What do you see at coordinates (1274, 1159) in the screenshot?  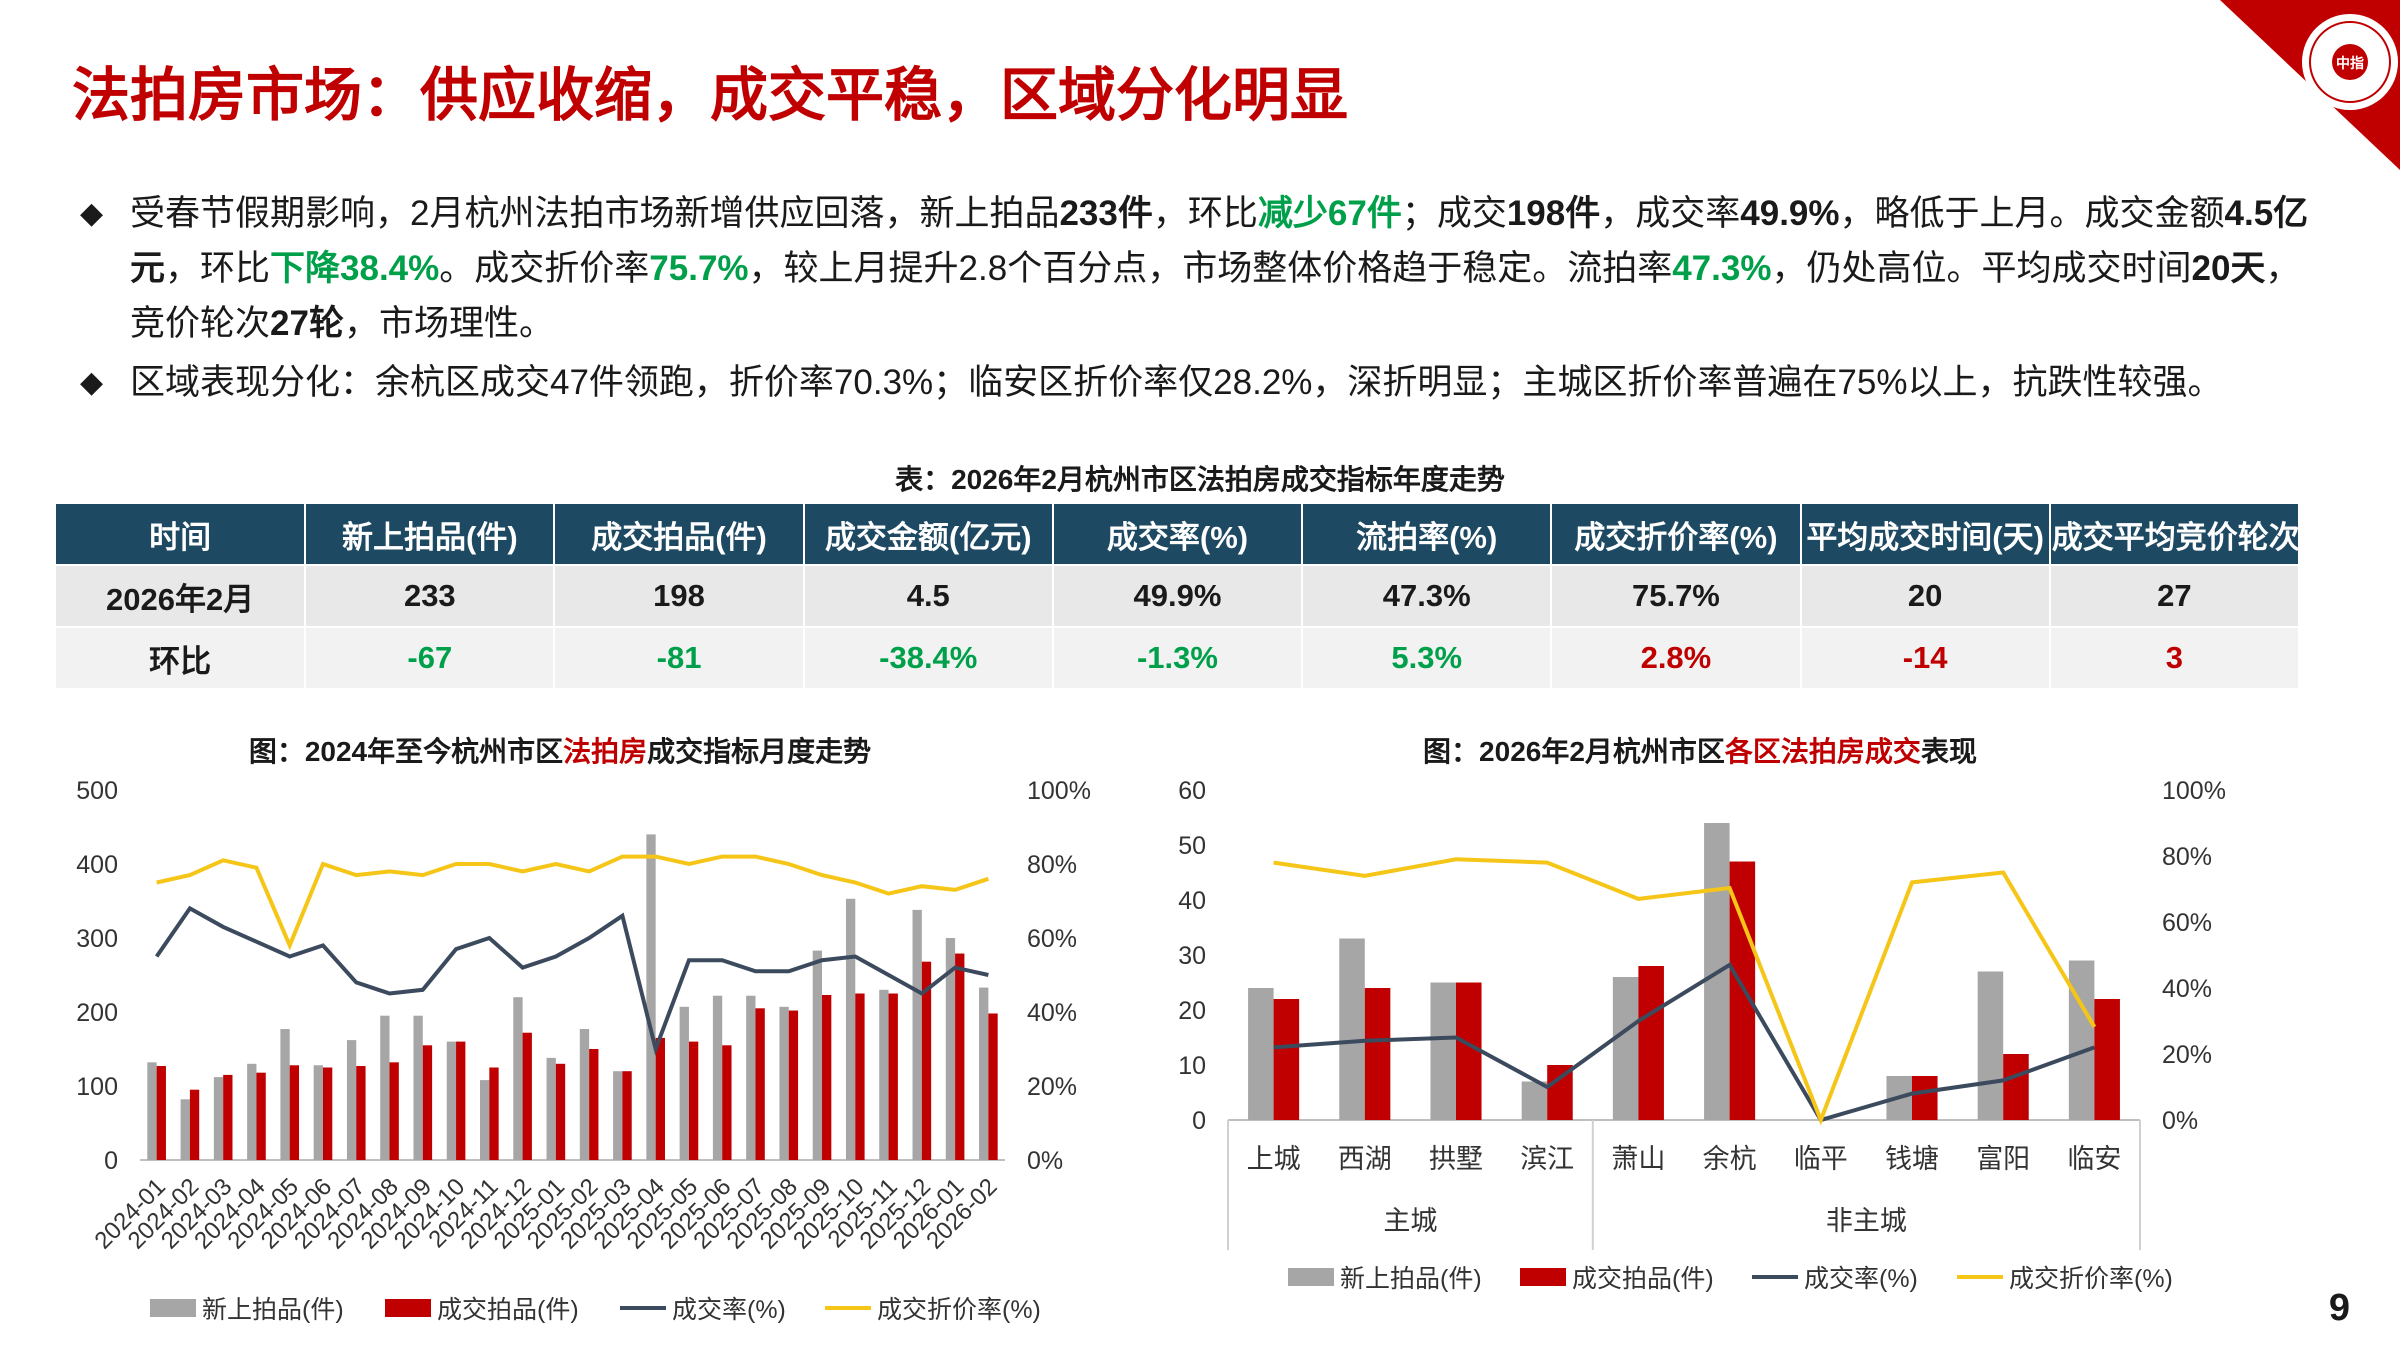 I see `x-tick-label: 上城` at bounding box center [1274, 1159].